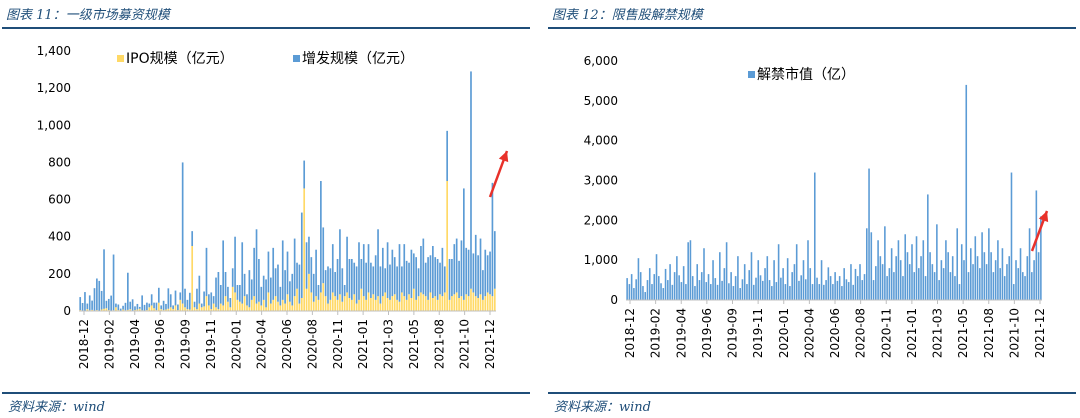 The image size is (1080, 418). What do you see at coordinates (59, 200) in the screenshot?
I see `y-tick-label: 600` at bounding box center [59, 200].